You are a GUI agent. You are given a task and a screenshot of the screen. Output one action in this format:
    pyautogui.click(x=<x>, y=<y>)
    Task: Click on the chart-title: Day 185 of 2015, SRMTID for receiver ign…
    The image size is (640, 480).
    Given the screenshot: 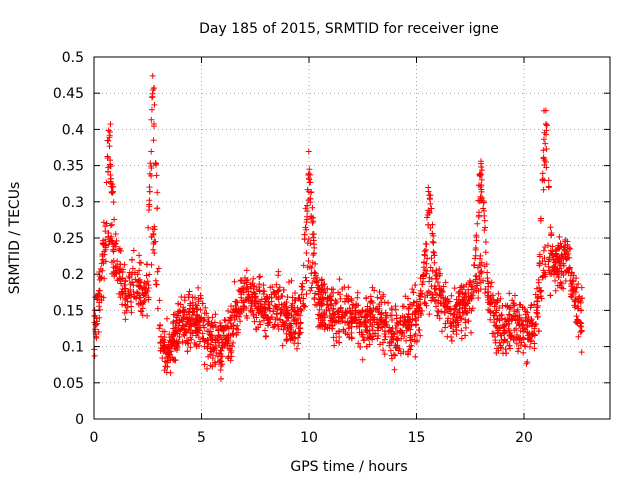 What is the action you would take?
    pyautogui.click(x=349, y=29)
    